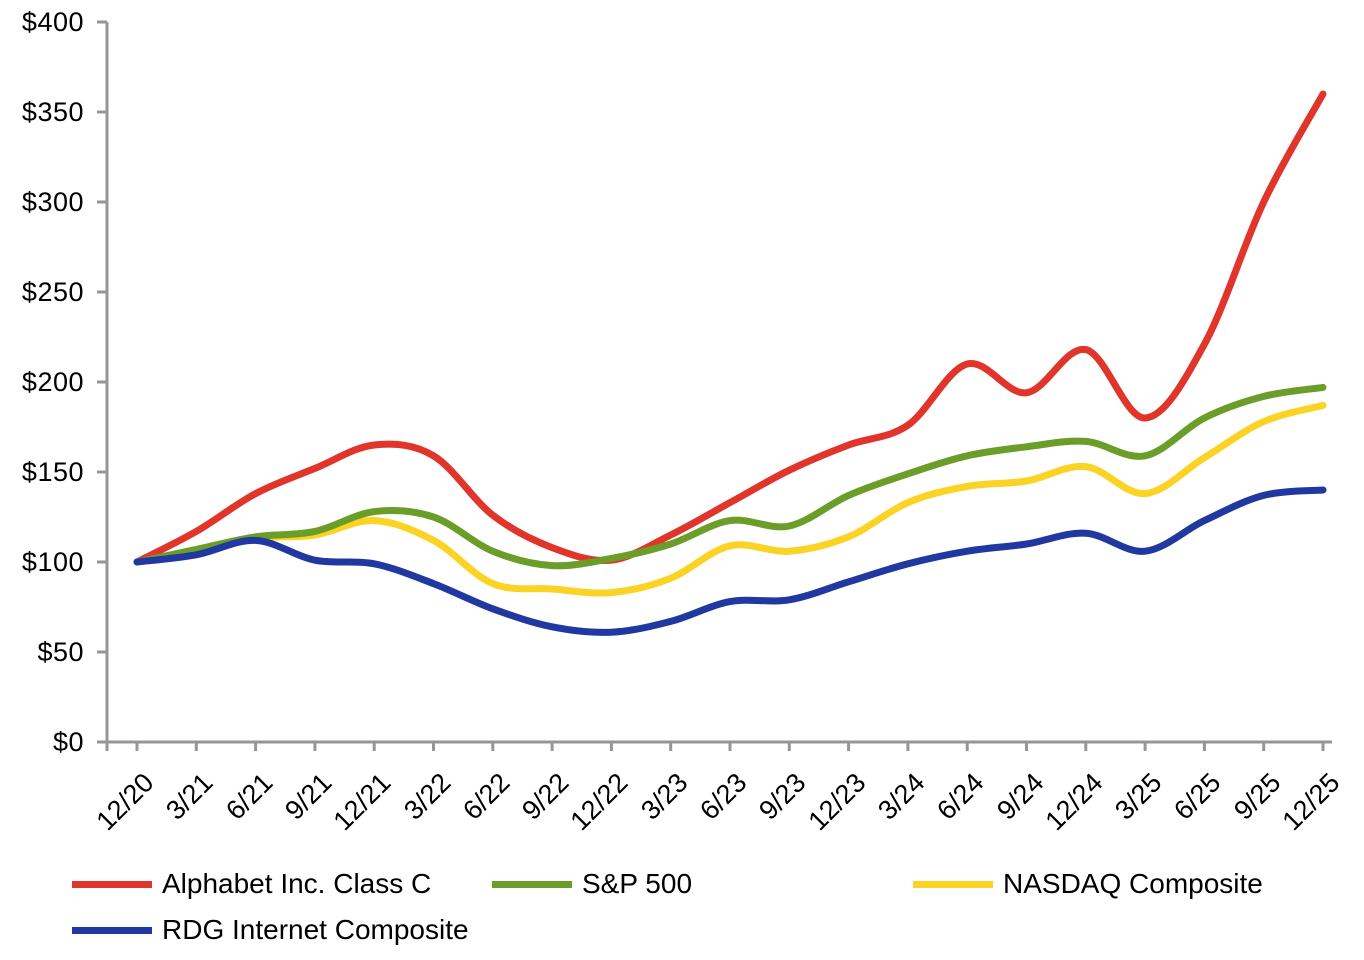  Describe the element at coordinates (52, 202) in the screenshot. I see `y-axis-label: $300` at that location.